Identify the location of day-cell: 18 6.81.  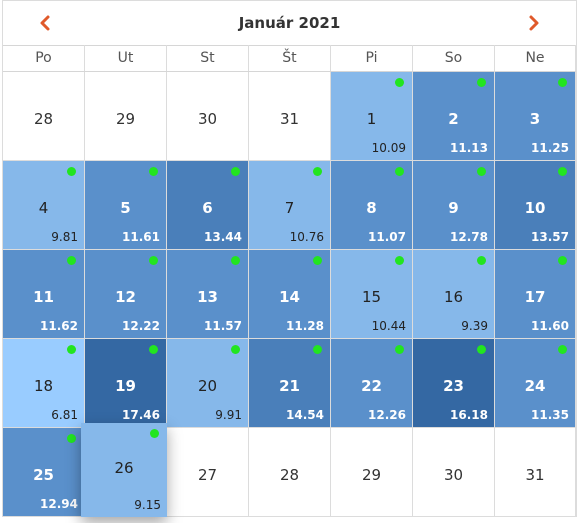
(44, 383).